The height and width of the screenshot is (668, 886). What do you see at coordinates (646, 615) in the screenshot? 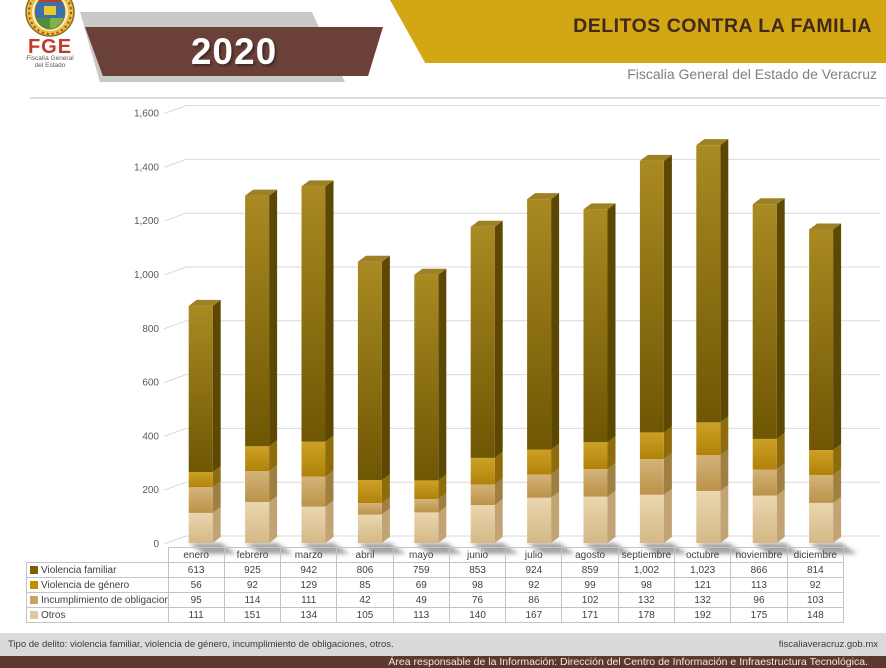
I see `value-cell: 178` at bounding box center [646, 615].